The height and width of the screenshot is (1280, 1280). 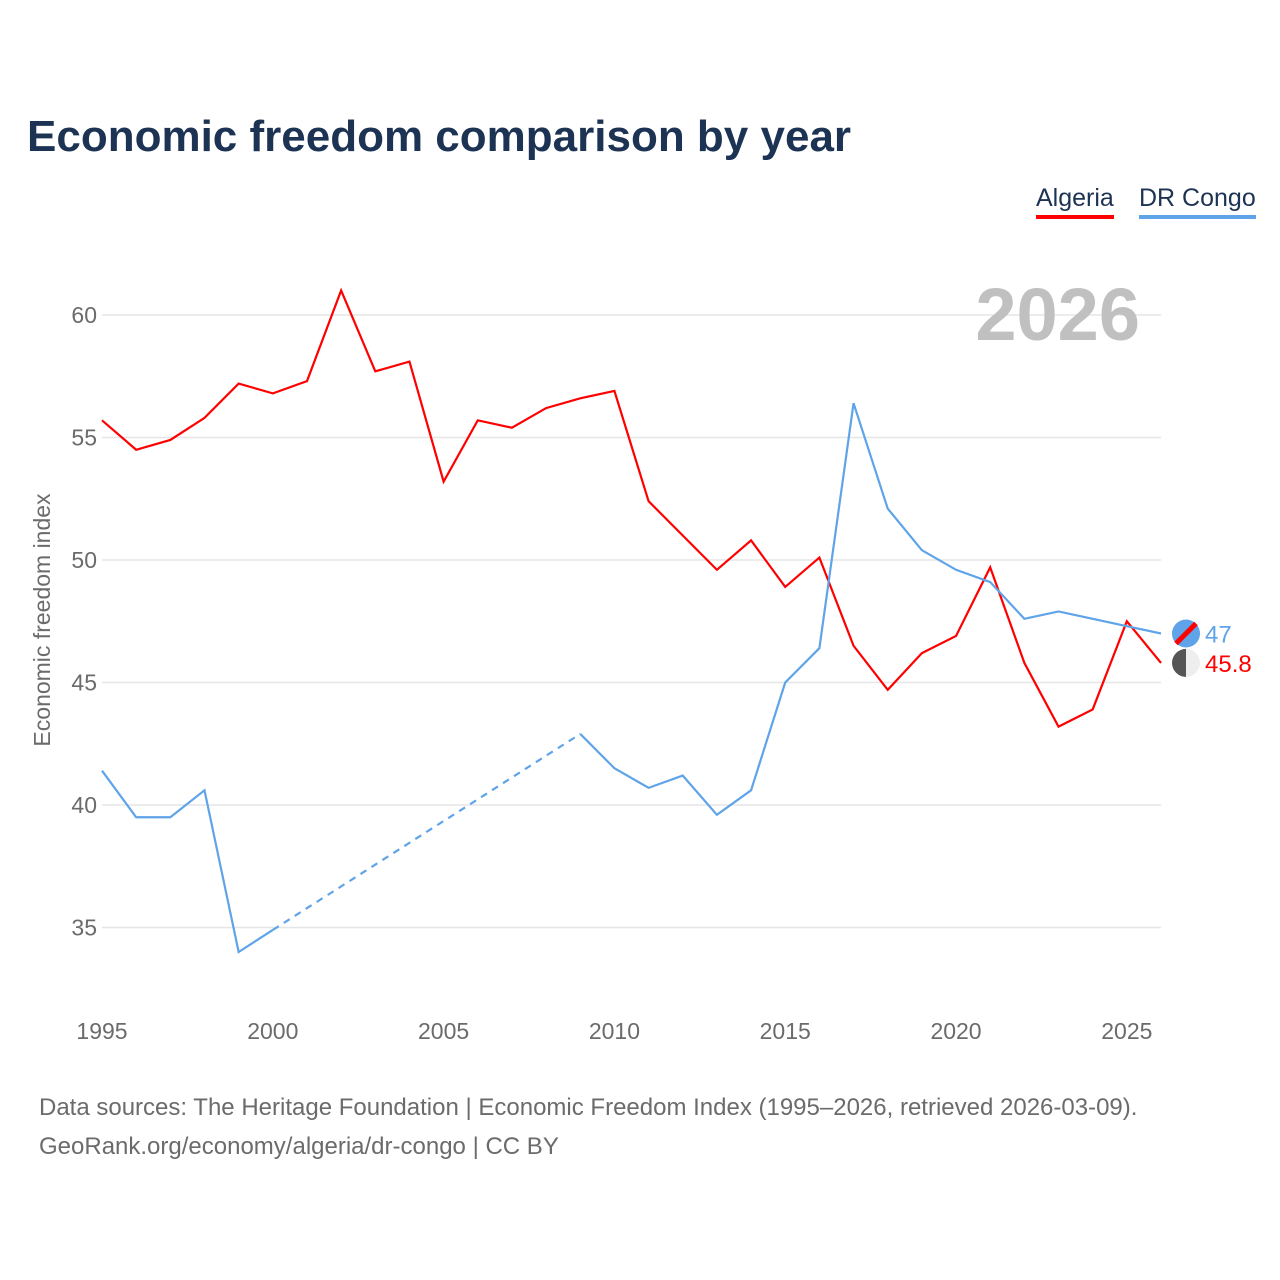 What do you see at coordinates (785, 1031) in the screenshot?
I see `x-tick-label: 2015` at bounding box center [785, 1031].